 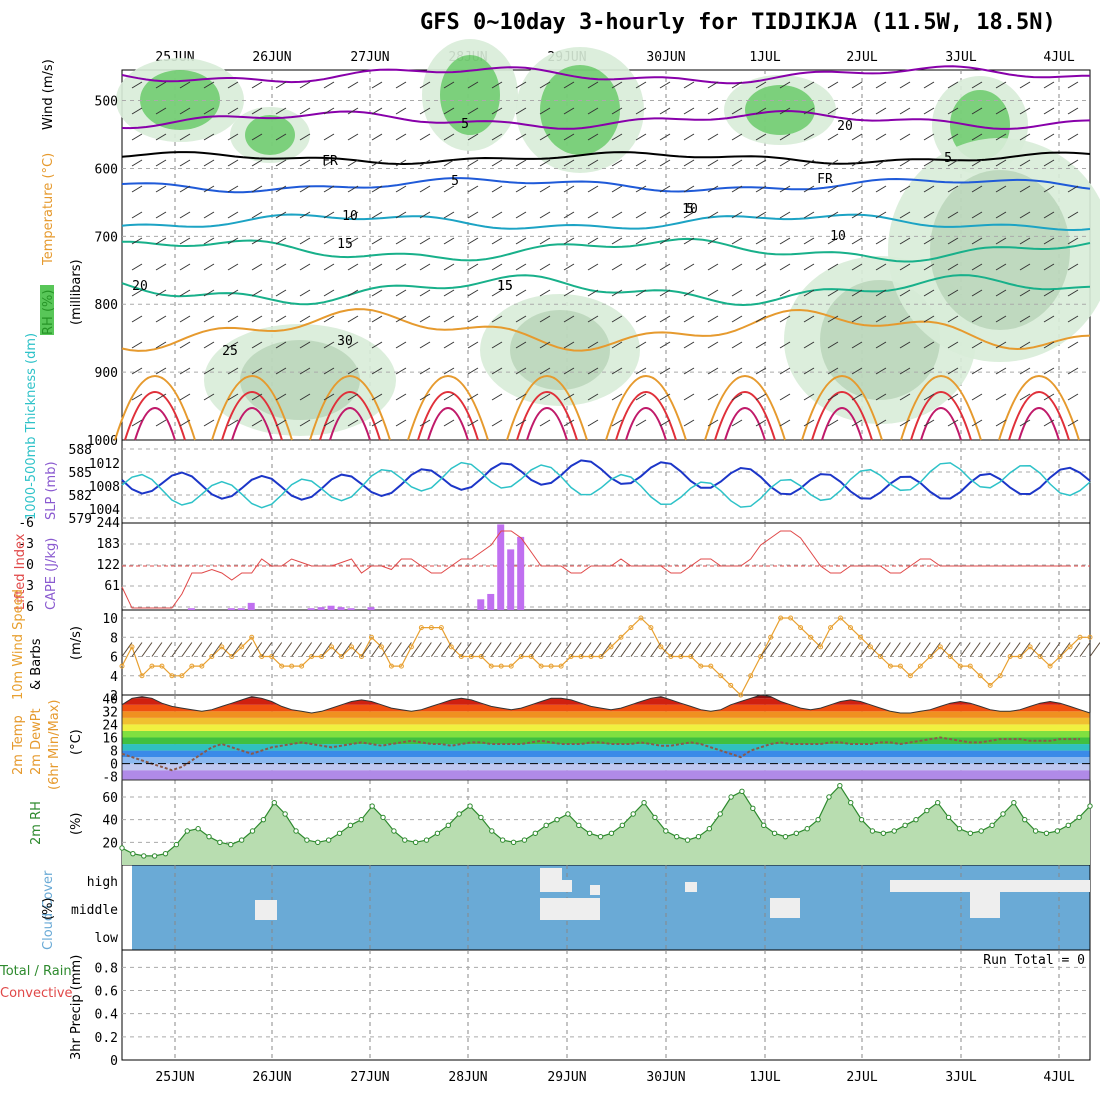 What do you see at coordinates (106, 237) in the screenshot?
I see `pressure-tick: 700` at bounding box center [106, 237].